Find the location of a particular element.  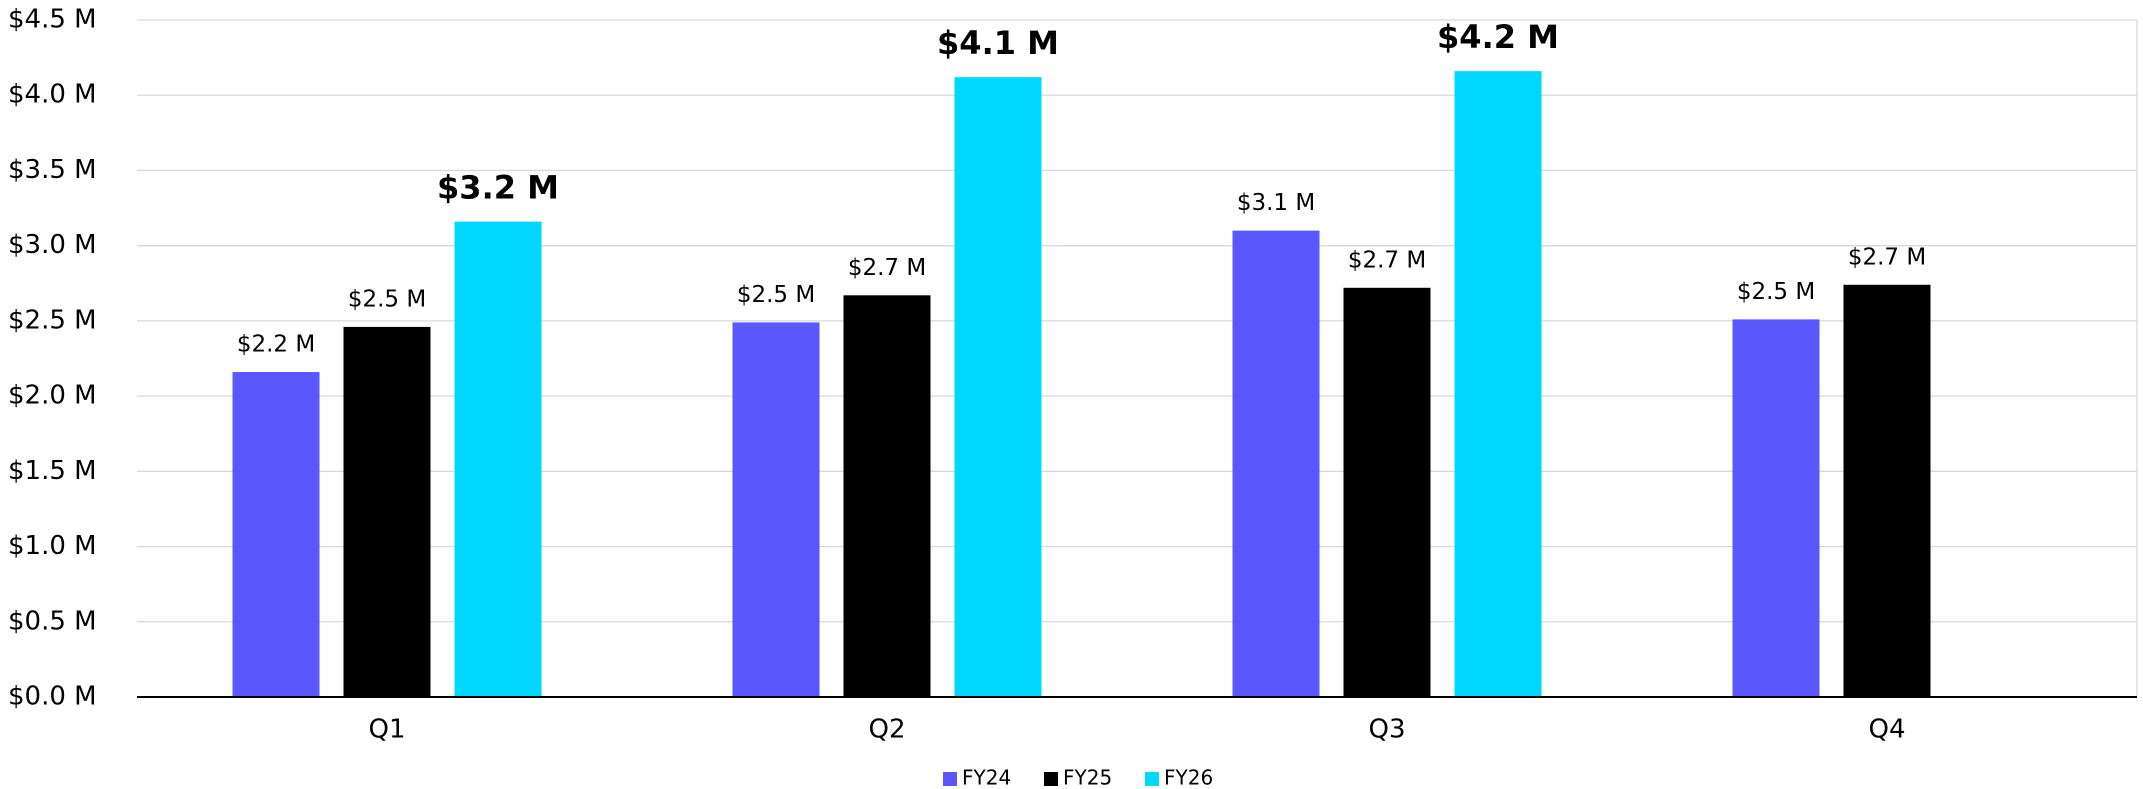

y-tick-label: $0.0 M is located at coordinates (52, 697).